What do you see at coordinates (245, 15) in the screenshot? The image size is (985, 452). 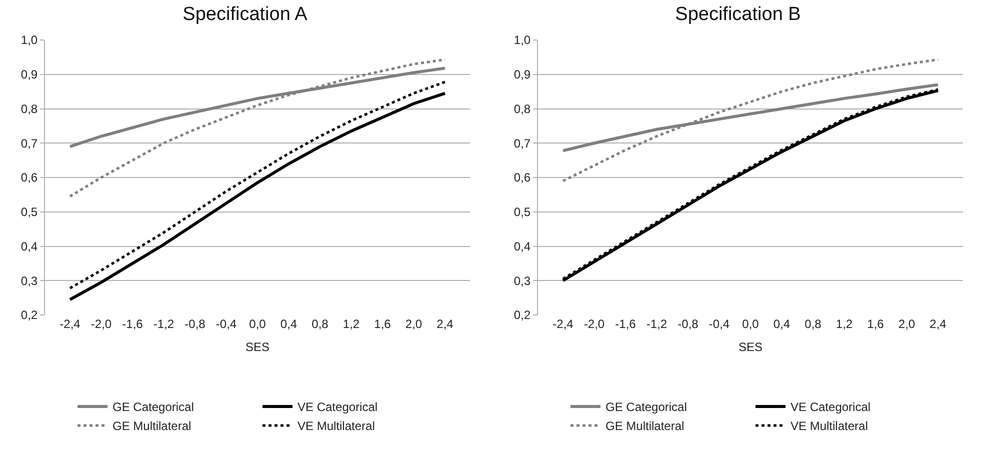 I see `chart-title: Specification A` at bounding box center [245, 15].